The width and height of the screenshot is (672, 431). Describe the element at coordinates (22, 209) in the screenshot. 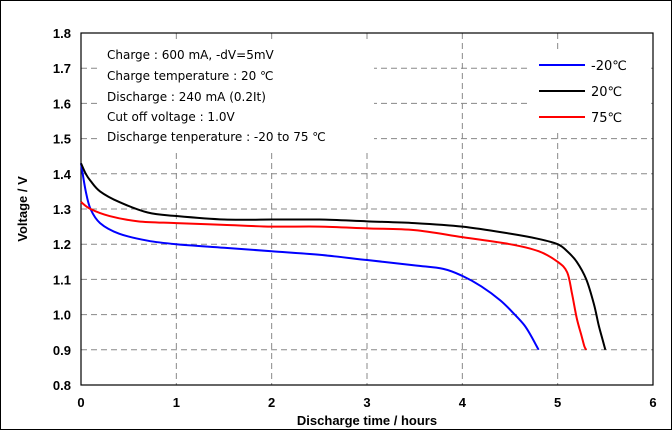

I see `y-axis-title: Voltage / V` at that location.